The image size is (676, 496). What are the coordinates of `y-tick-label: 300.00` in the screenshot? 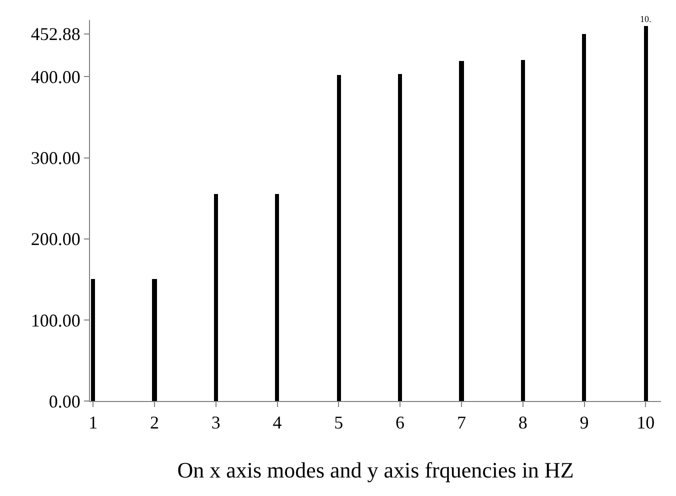 It's located at (55, 158).